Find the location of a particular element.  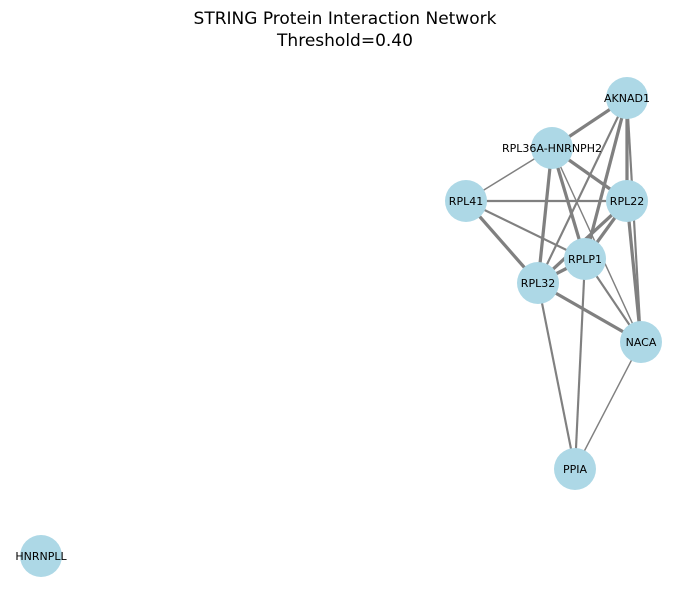

edge-rpl22-naca is located at coordinates (634, 271).